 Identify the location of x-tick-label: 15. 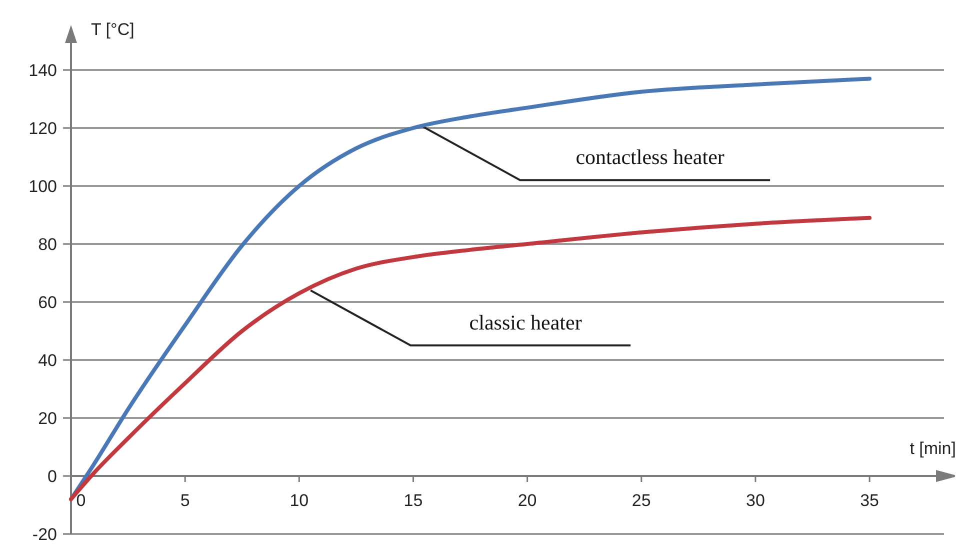
(413, 500).